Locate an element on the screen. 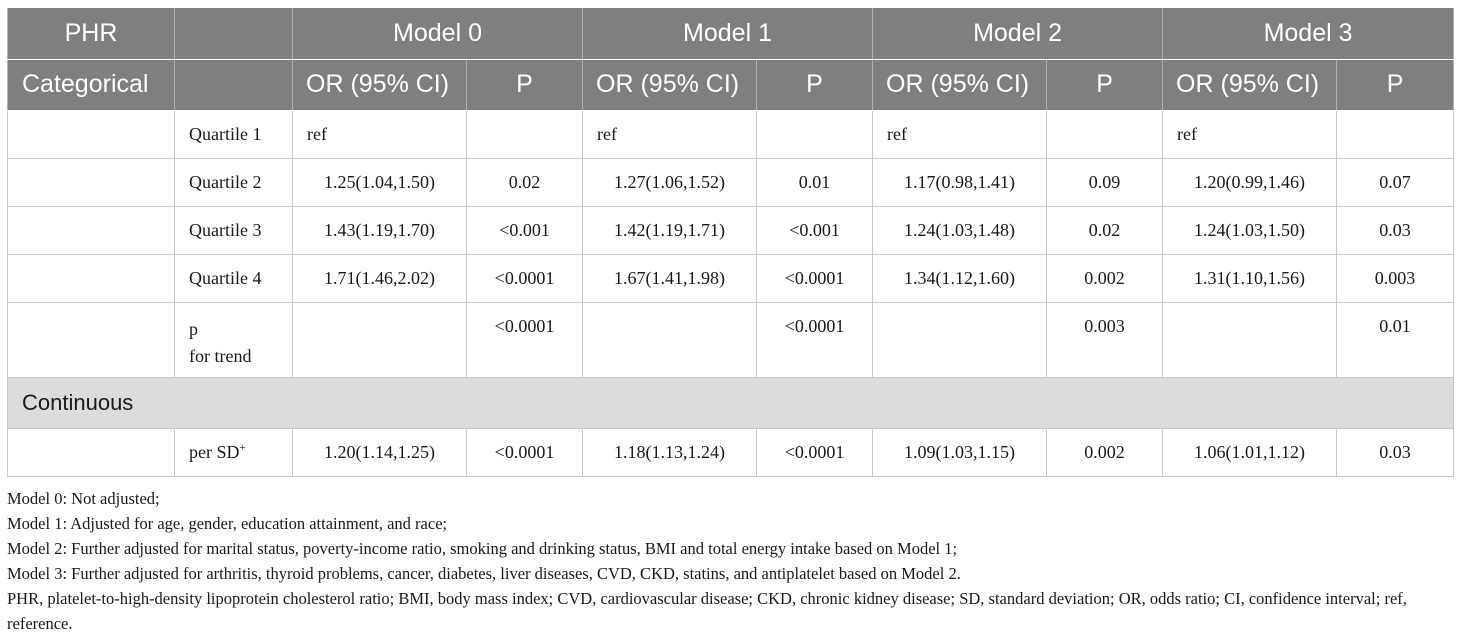 This screenshot has height=638, width=1460. header-model-3: Model 3 is located at coordinates (1308, 34).